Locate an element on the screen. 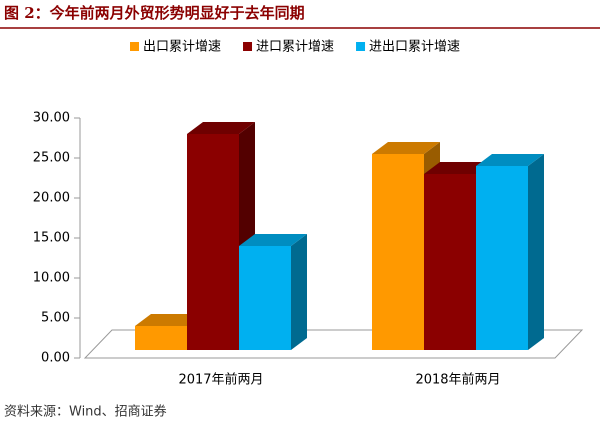 The height and width of the screenshot is (424, 600). y-tick-label: 15.00 is located at coordinates (51, 238).